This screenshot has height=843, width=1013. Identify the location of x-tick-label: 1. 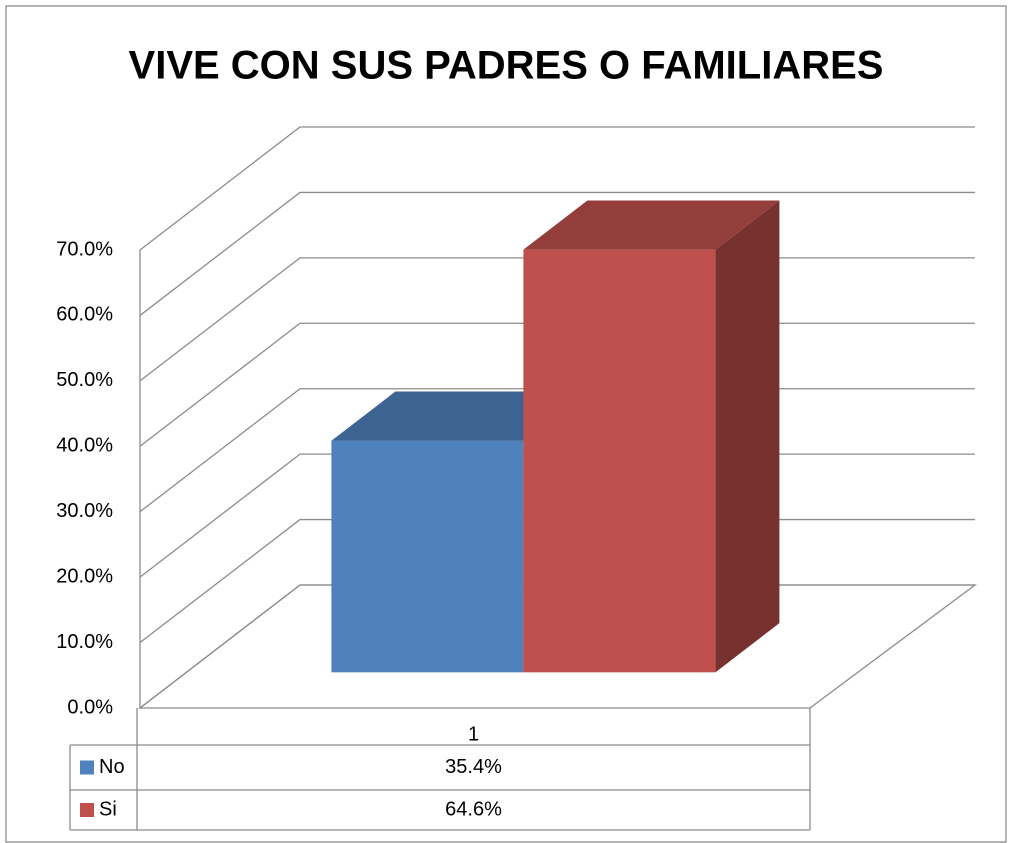
(473, 734).